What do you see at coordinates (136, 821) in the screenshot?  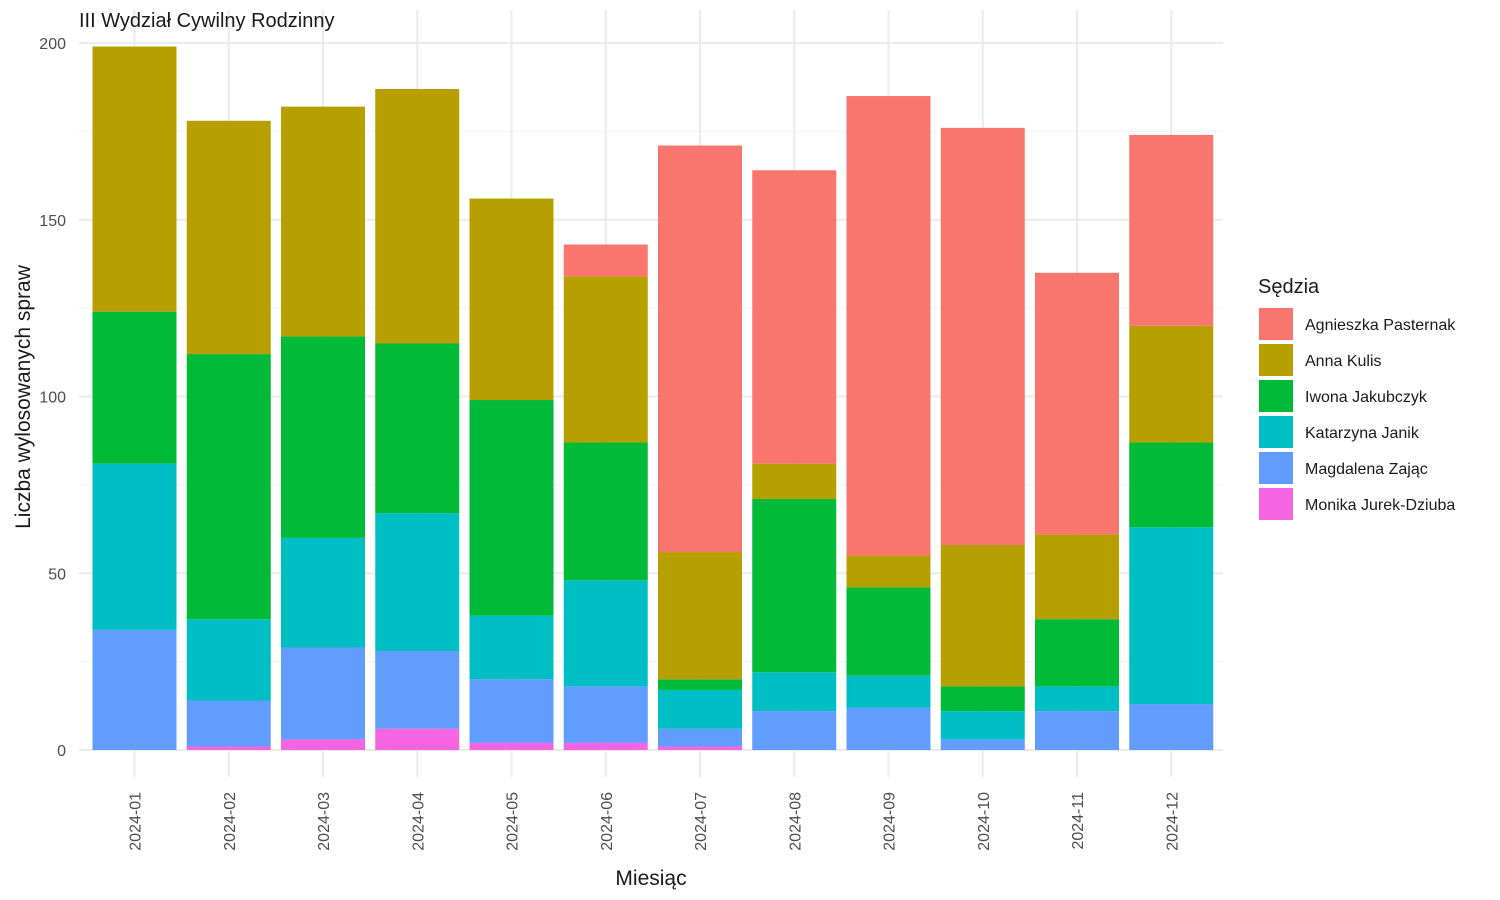 I see `x-tick-label: 2024-01` at bounding box center [136, 821].